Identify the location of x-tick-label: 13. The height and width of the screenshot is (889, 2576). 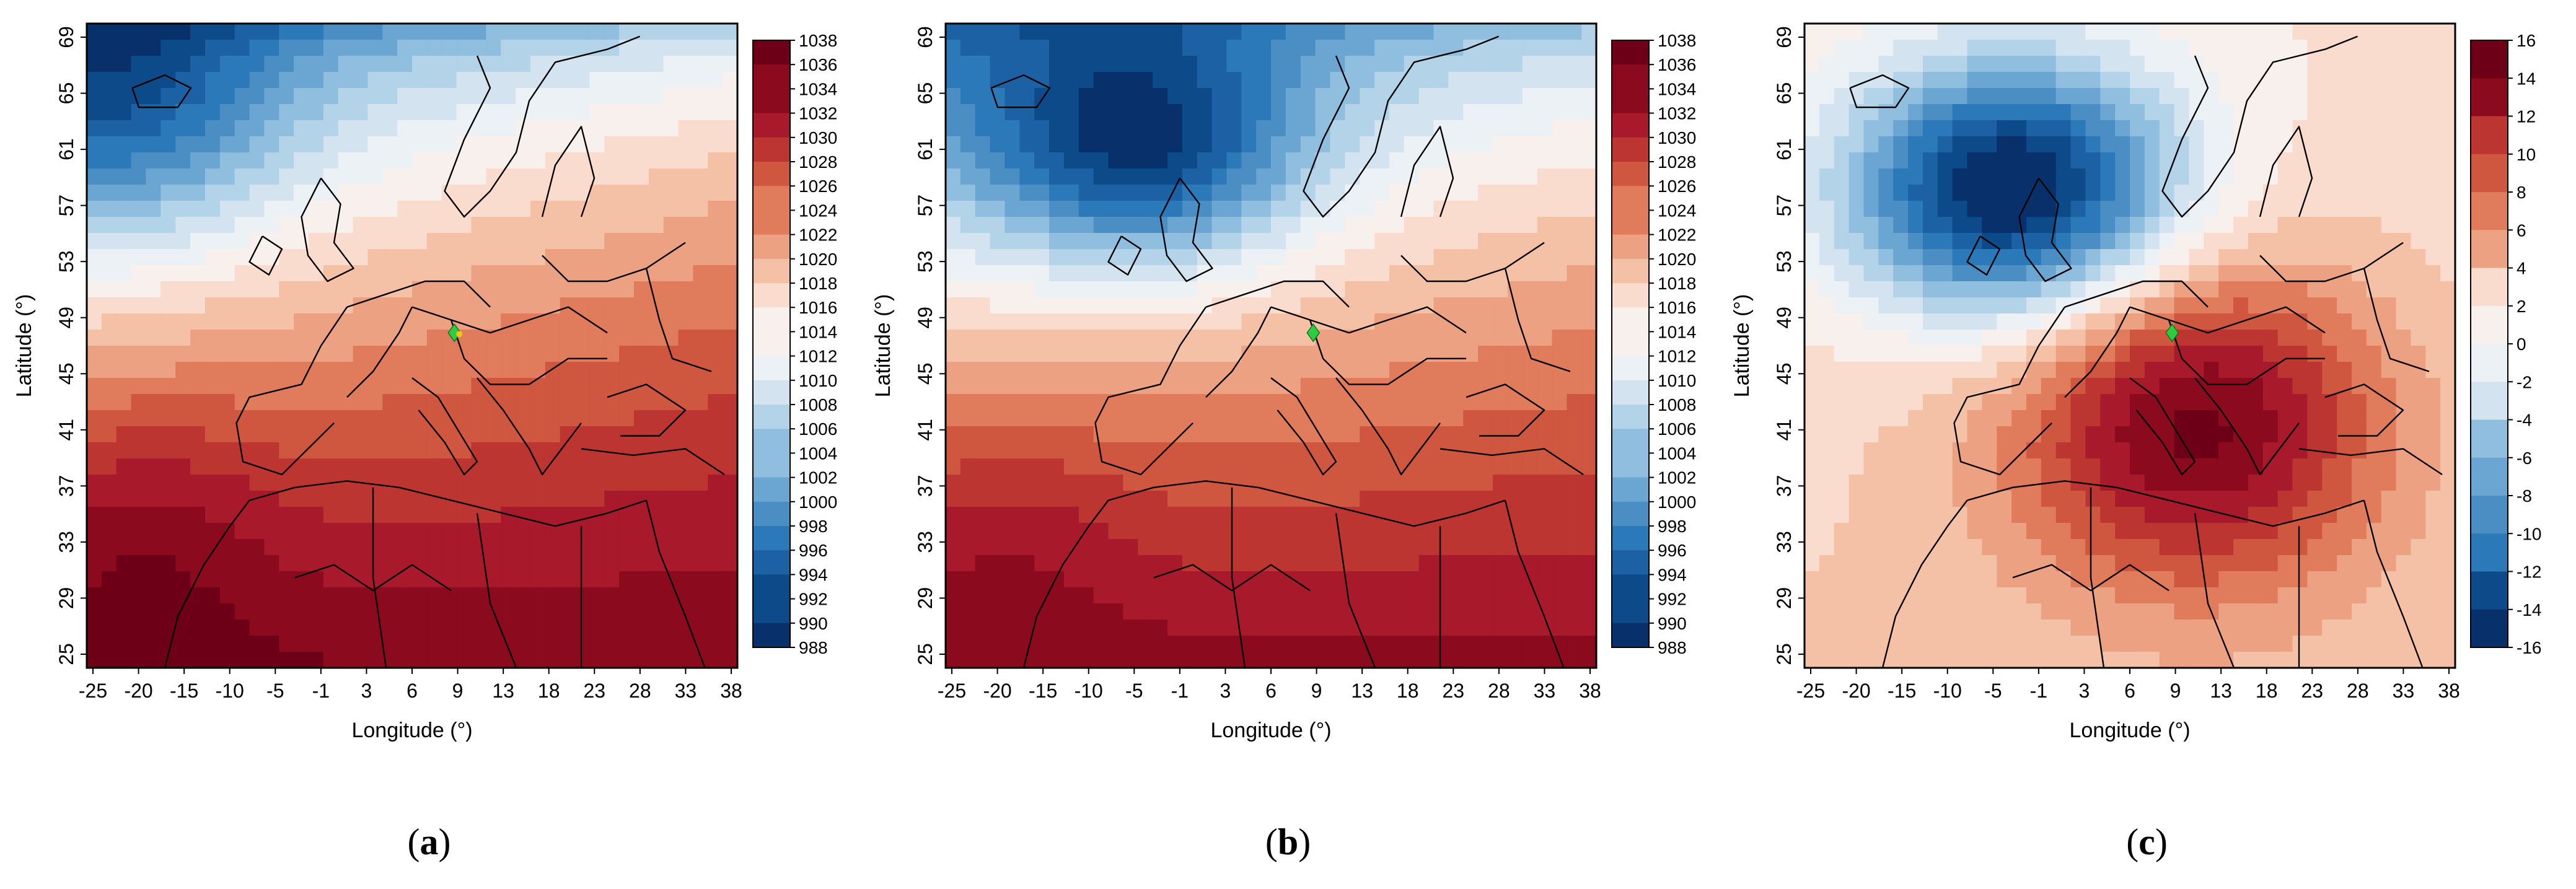
(503, 691).